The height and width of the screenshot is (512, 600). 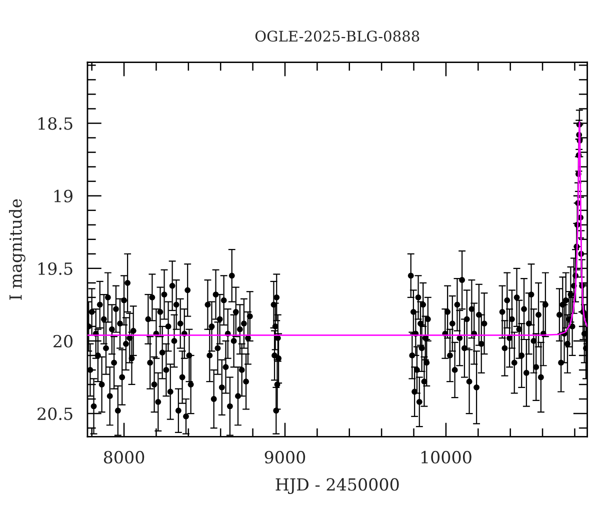 What do you see at coordinates (337, 486) in the screenshot?
I see `x-axis-title: HJD - 2450000` at bounding box center [337, 486].